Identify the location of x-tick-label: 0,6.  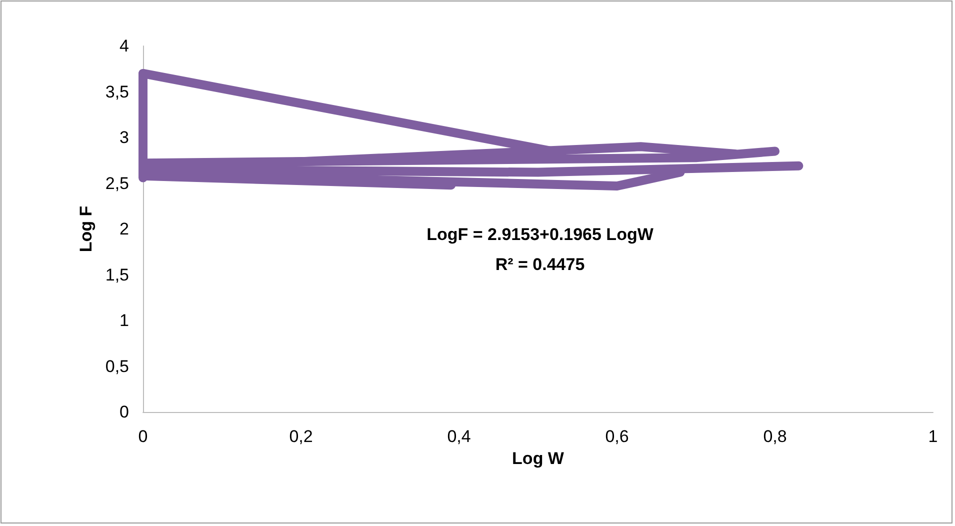
(617, 436).